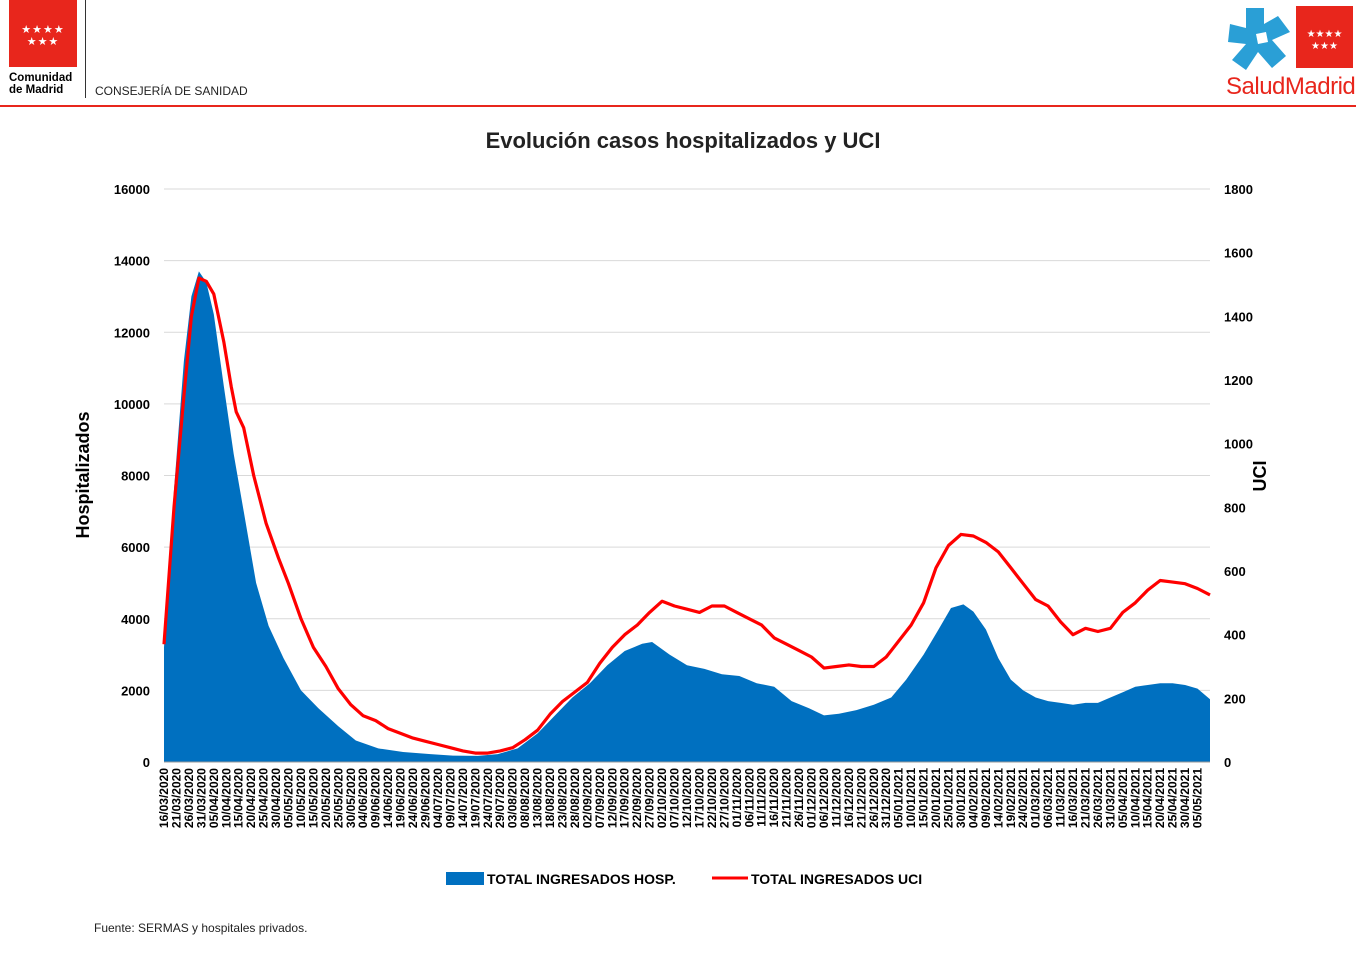 The image size is (1366, 958). What do you see at coordinates (683, 140) in the screenshot?
I see `chart-title: Evolución casos hospitalizados y UCI` at bounding box center [683, 140].